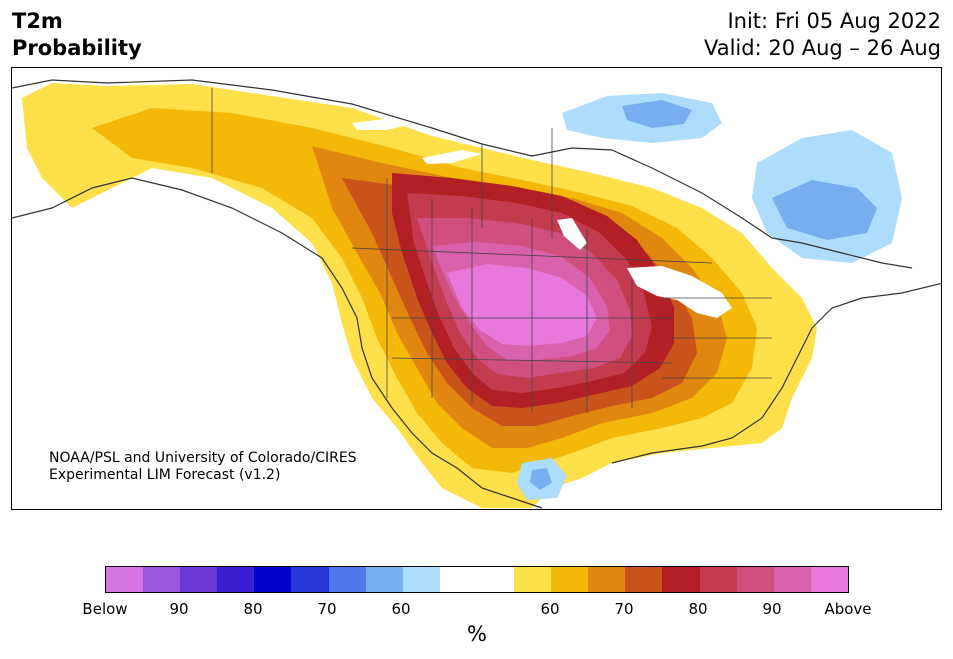  I want to click on prob-band-70-below-south, so click(541, 479).